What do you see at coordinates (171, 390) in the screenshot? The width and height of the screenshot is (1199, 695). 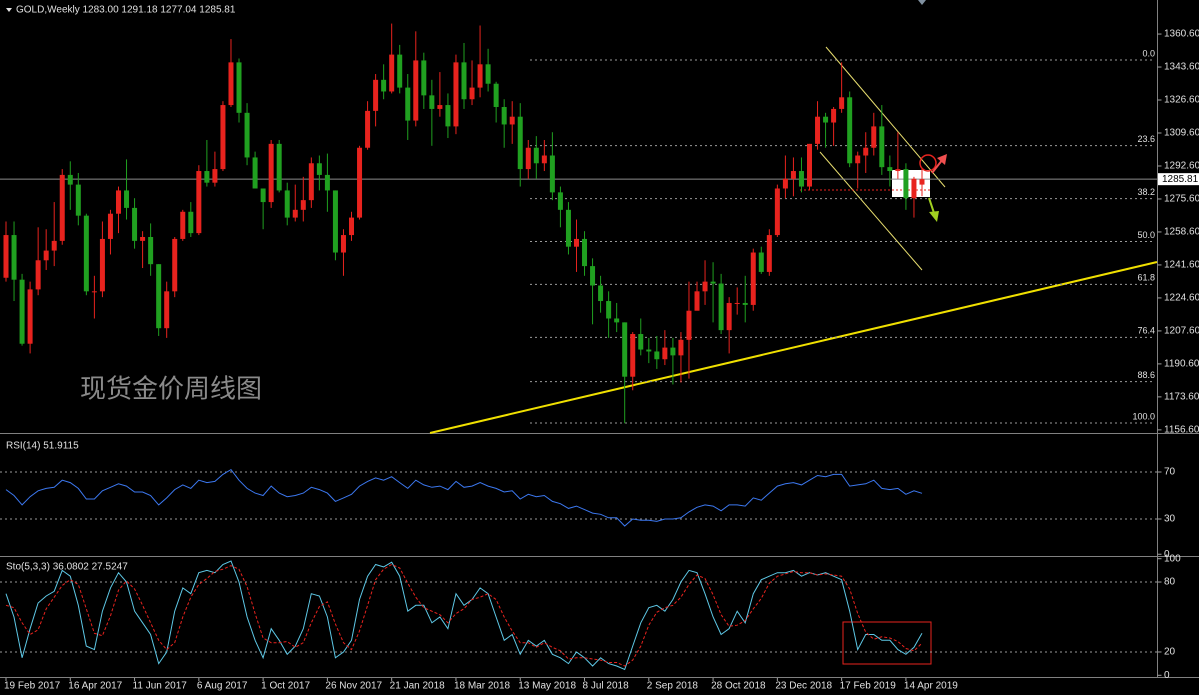 I see `watermark: 现货金价周线图` at bounding box center [171, 390].